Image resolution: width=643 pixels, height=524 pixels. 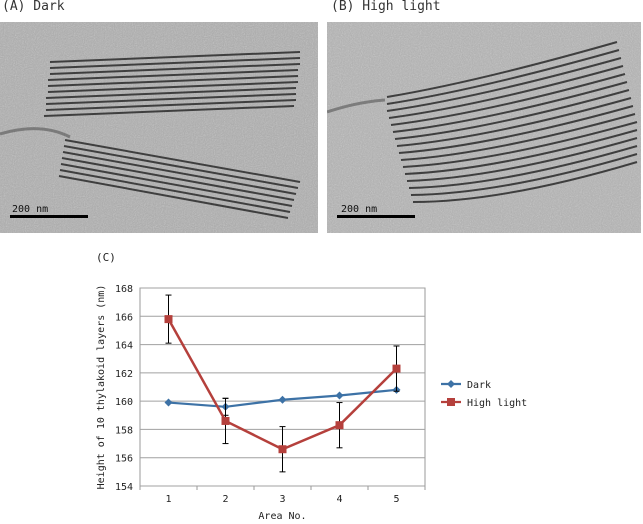 I want to click on panel-c-label: (C), so click(x=106, y=257).